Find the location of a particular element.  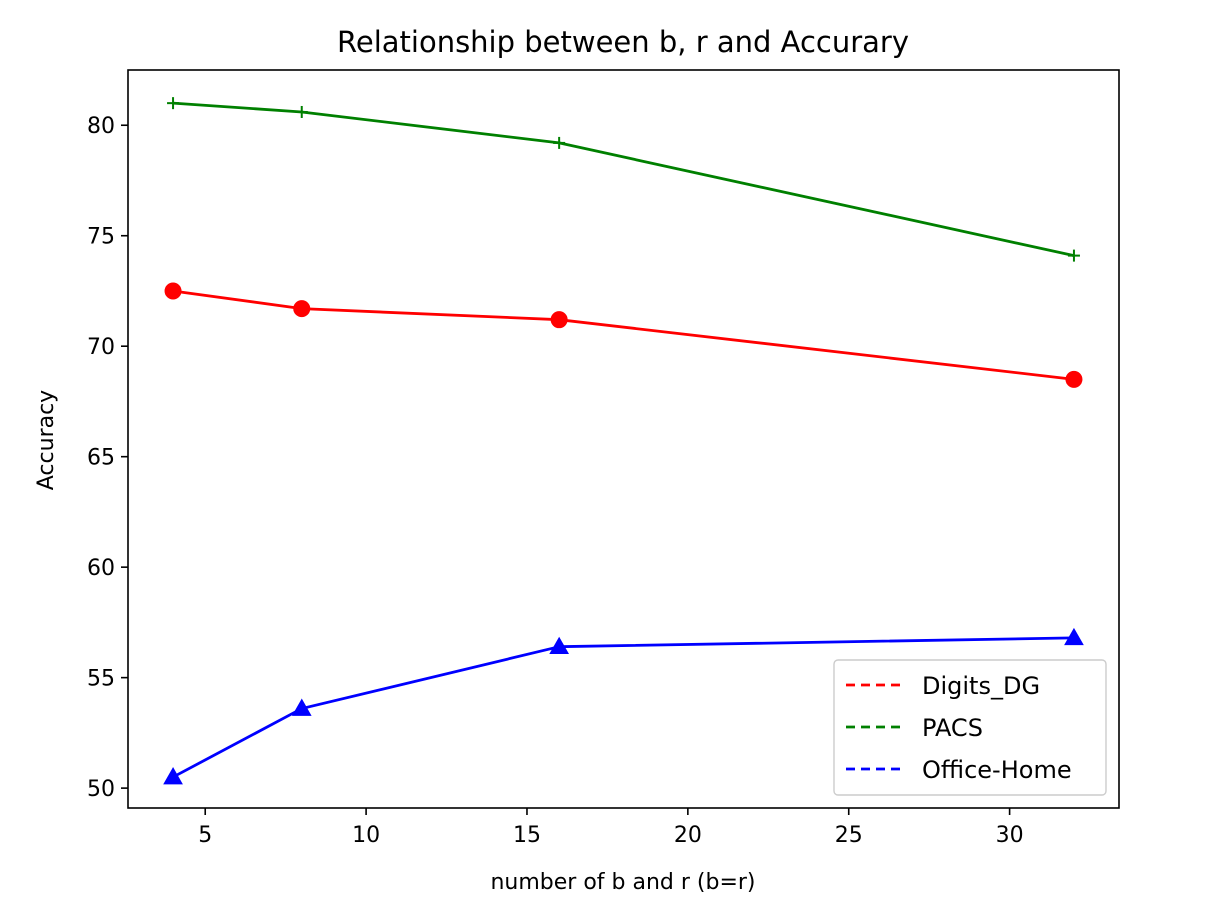

legend-item-digits-dg: Digits_DG is located at coordinates (943, 686).